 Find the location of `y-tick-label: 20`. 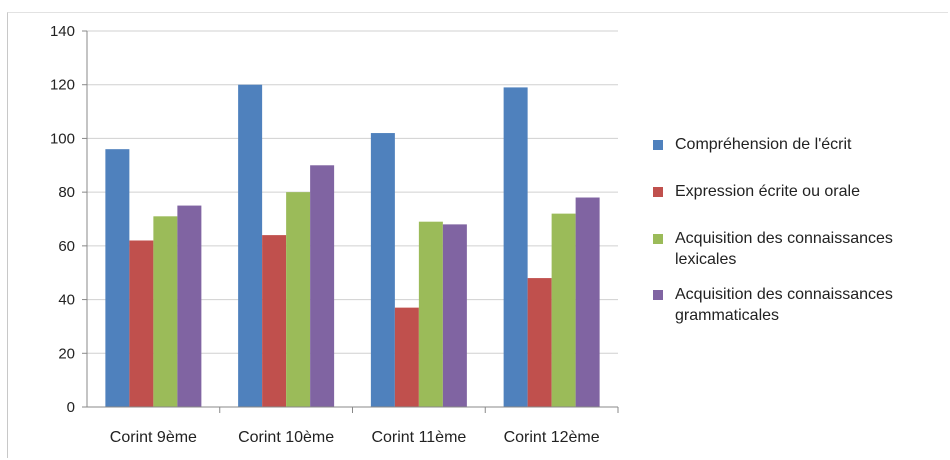

y-tick-label: 20 is located at coordinates (66, 353).